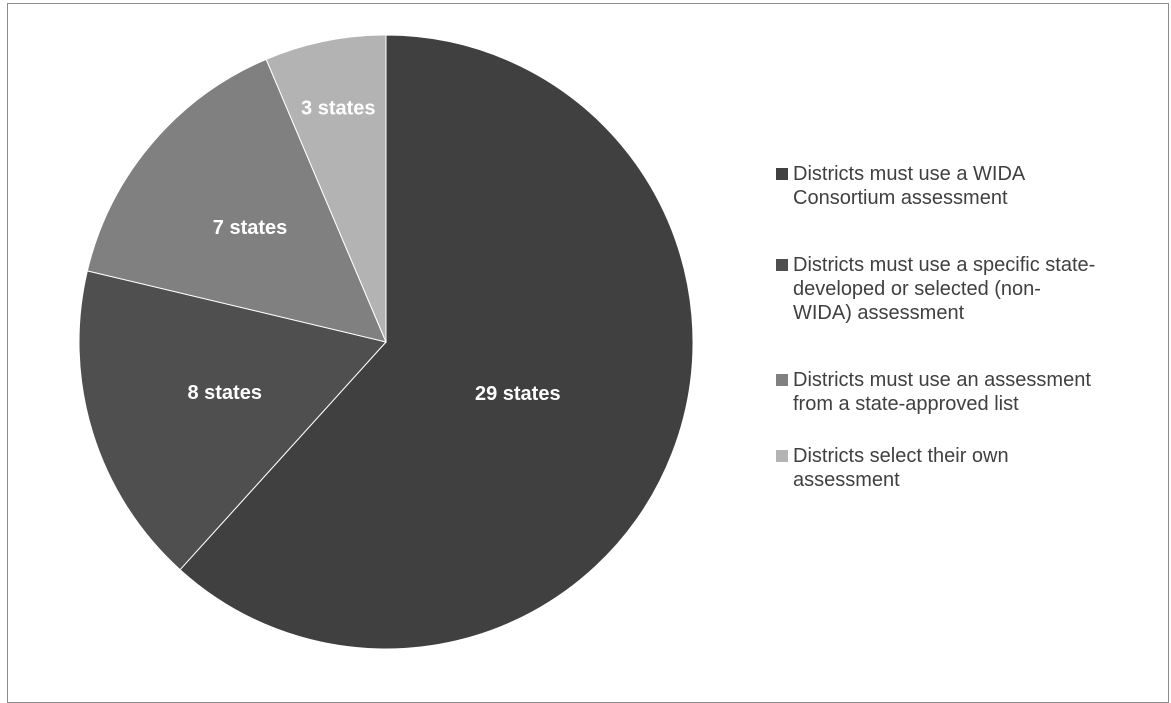  Describe the element at coordinates (900, 198) in the screenshot. I see `legend-label-line: Consortium assessment` at that location.